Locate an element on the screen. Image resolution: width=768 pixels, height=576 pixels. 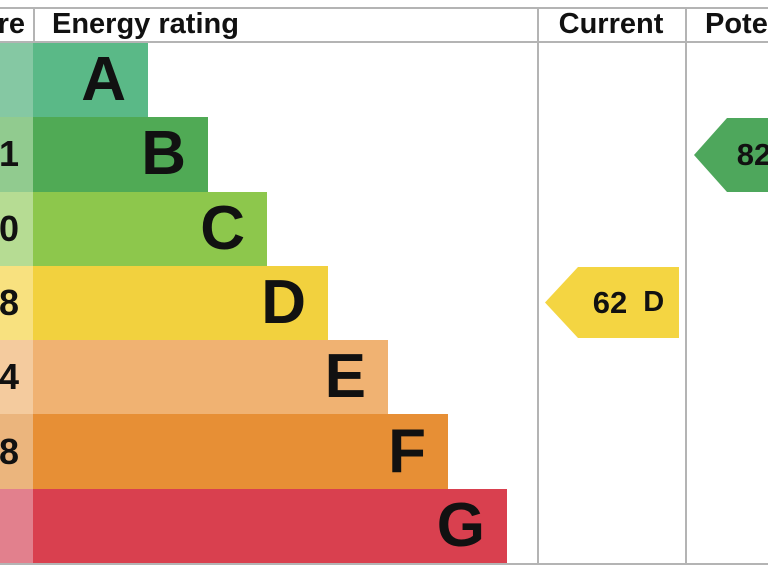
score-range-b: 81-91 is located at coordinates (9, 154).